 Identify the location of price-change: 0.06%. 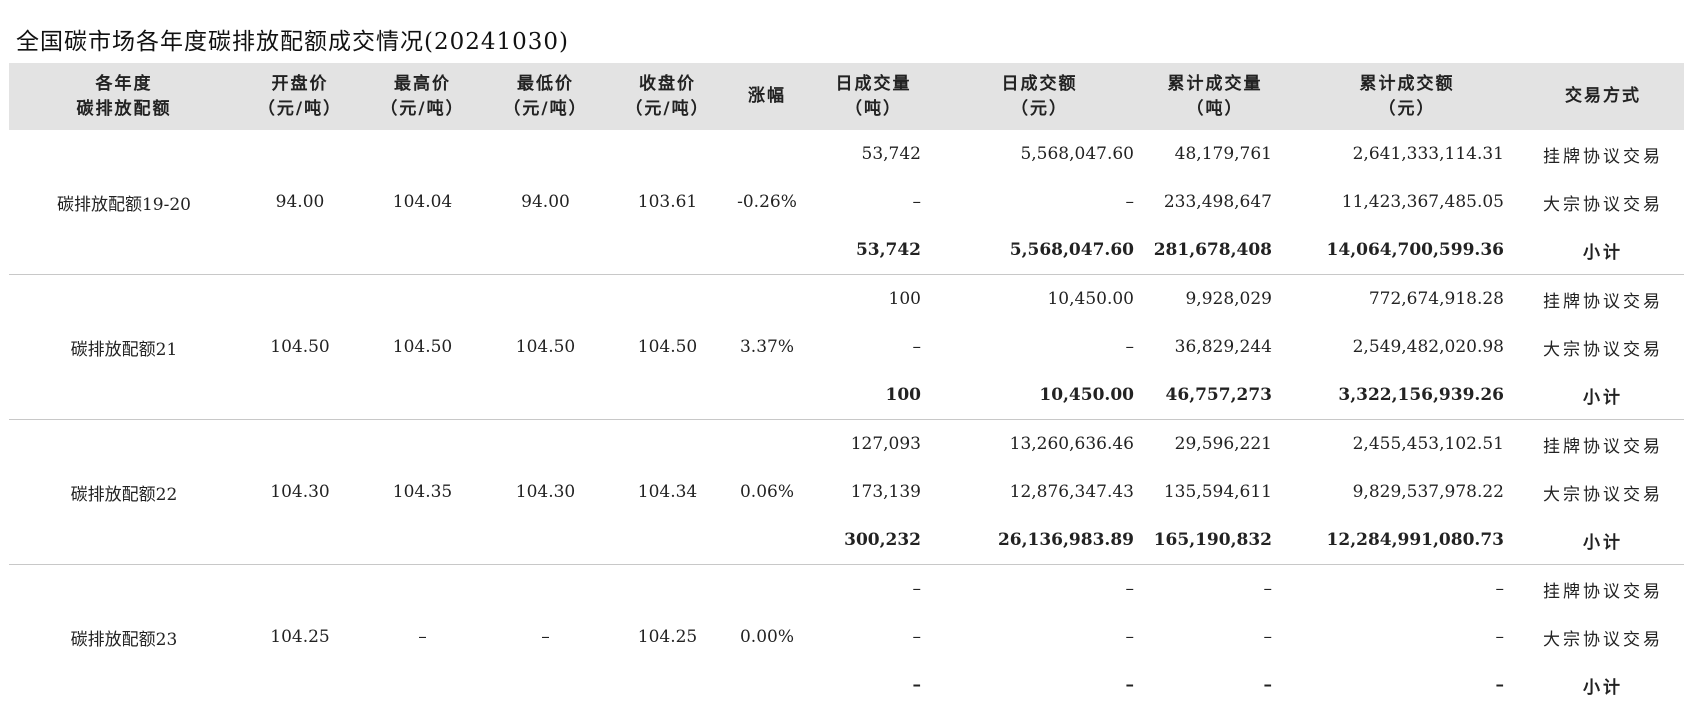
(767, 492).